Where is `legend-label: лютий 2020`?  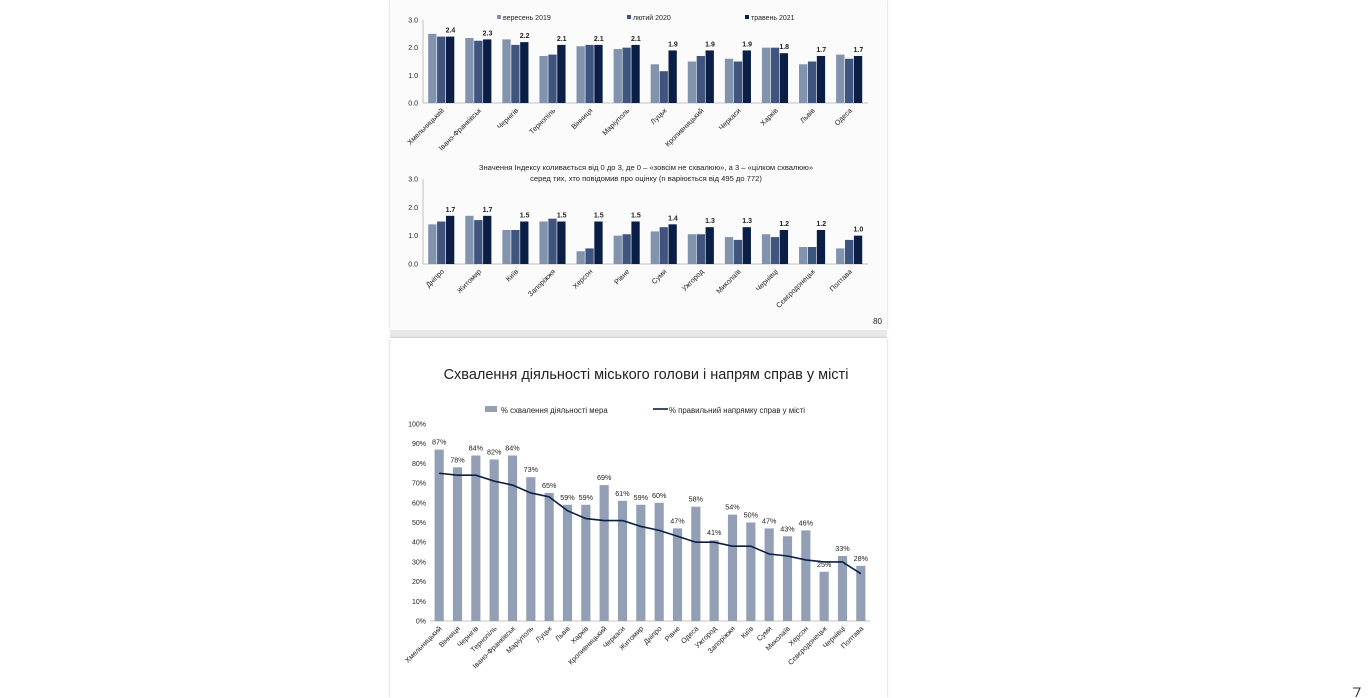 legend-label: лютий 2020 is located at coordinates (652, 18).